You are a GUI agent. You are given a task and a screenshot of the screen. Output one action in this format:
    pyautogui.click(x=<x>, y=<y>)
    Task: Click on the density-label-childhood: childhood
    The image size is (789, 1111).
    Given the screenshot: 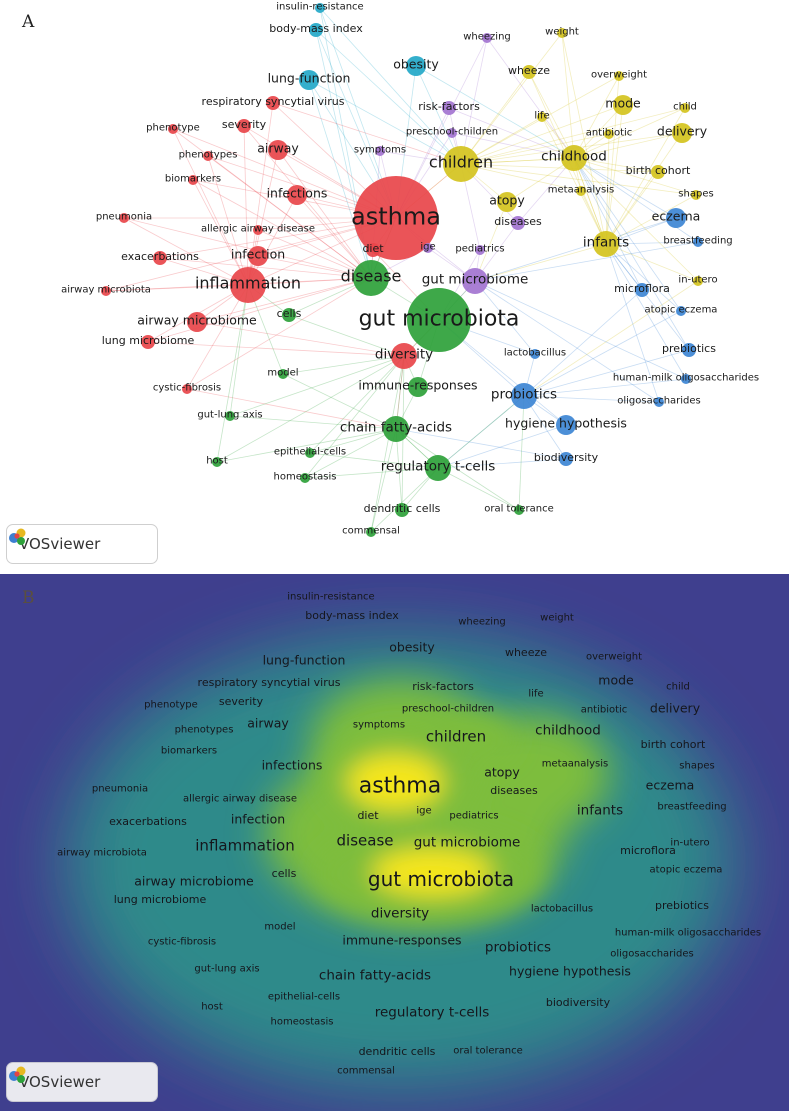 What is the action you would take?
    pyautogui.click(x=568, y=731)
    